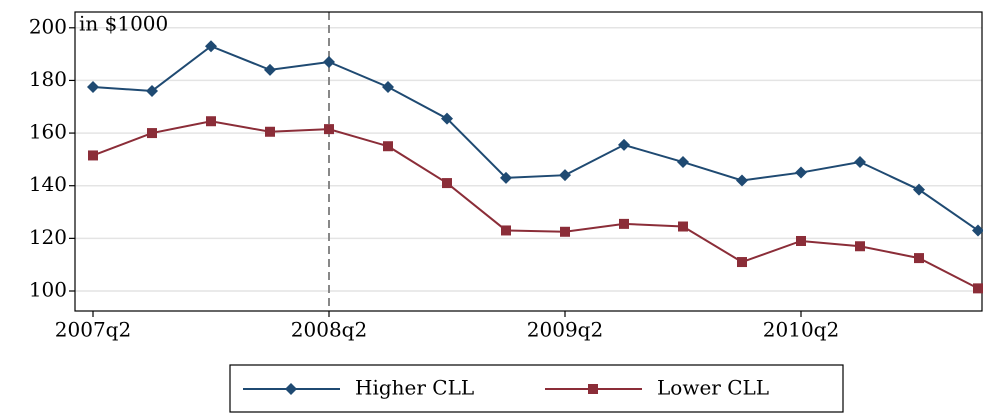  What do you see at coordinates (123, 24) in the screenshot?
I see `annotation: in $1000` at bounding box center [123, 24].